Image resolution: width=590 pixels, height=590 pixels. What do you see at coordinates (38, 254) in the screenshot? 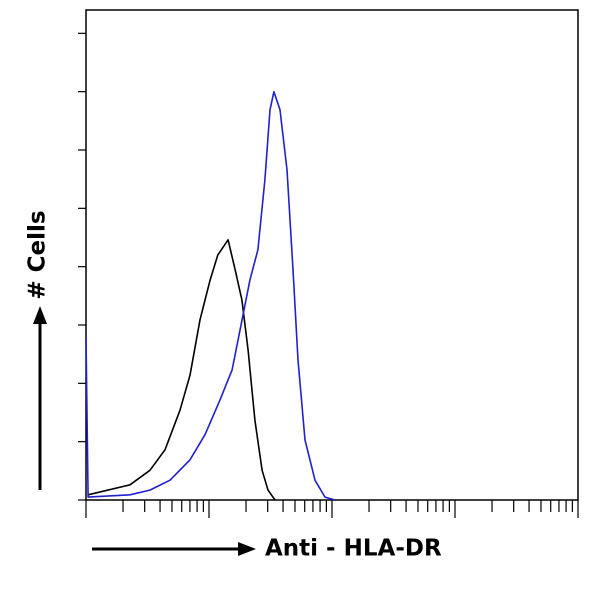
I see `y-axis-label: # Cells` at bounding box center [38, 254].